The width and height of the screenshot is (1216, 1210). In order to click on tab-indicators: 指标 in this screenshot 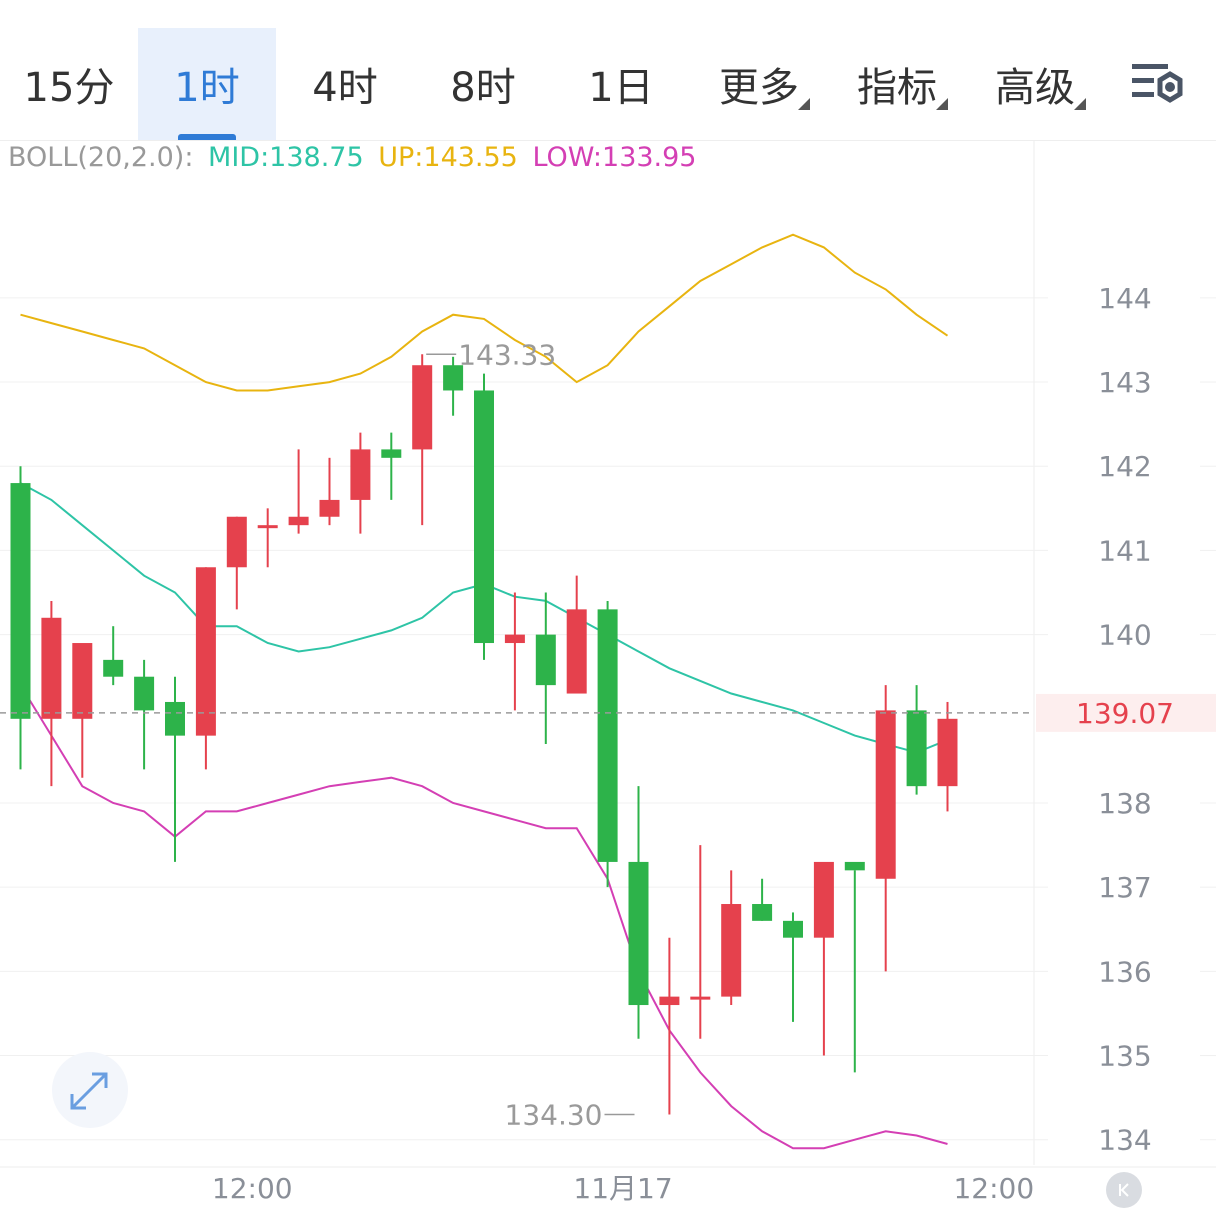, I will do `click(897, 84)`.